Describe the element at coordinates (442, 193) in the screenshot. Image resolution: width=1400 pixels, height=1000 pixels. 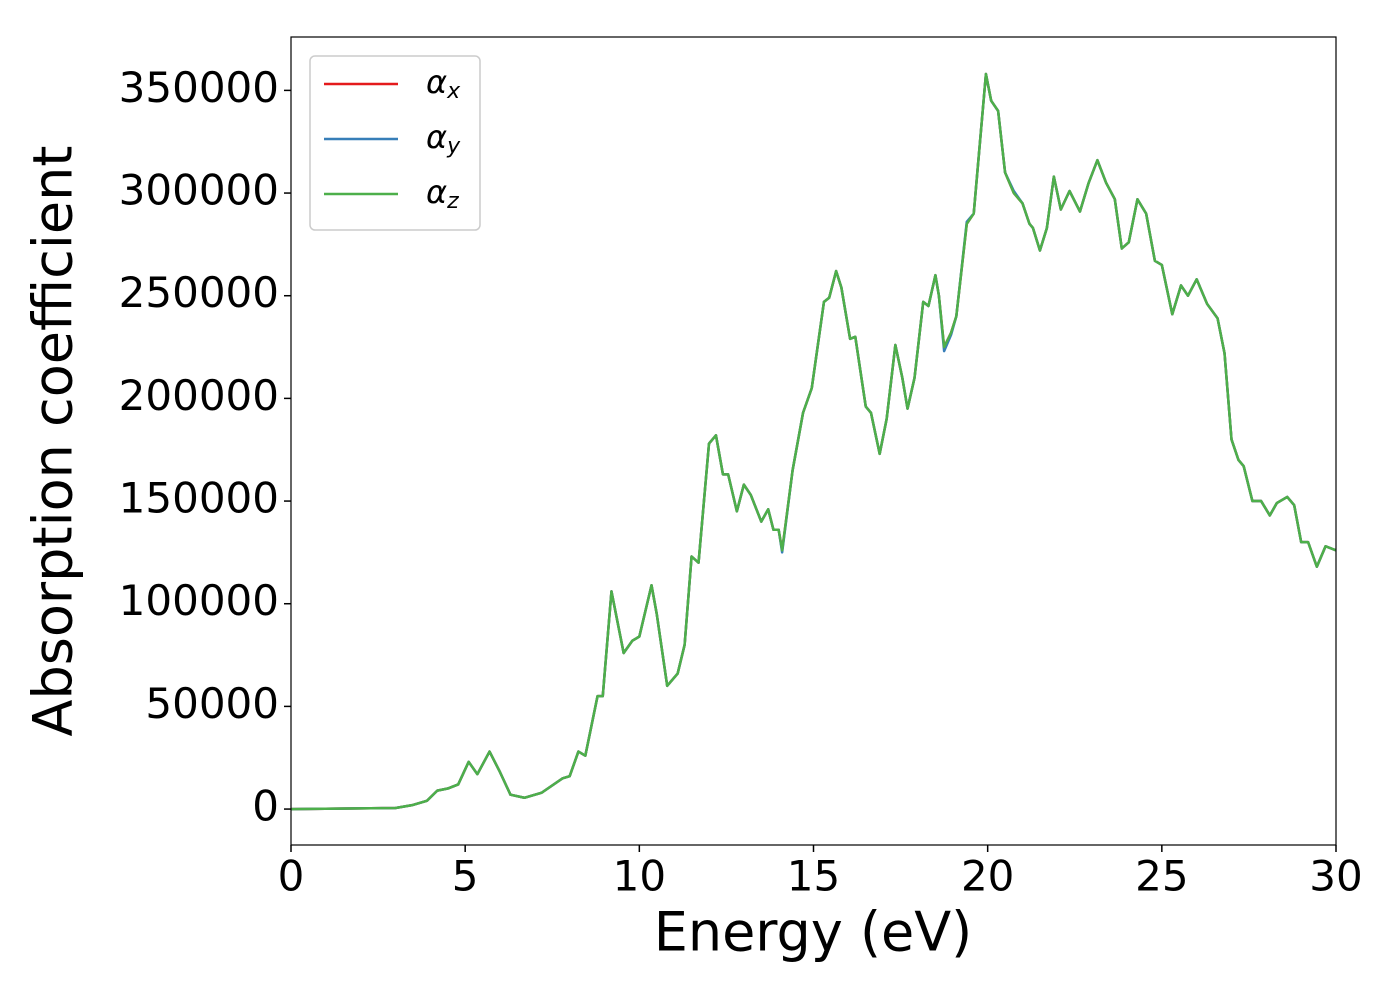
I see `legend-label: αz` at that location.